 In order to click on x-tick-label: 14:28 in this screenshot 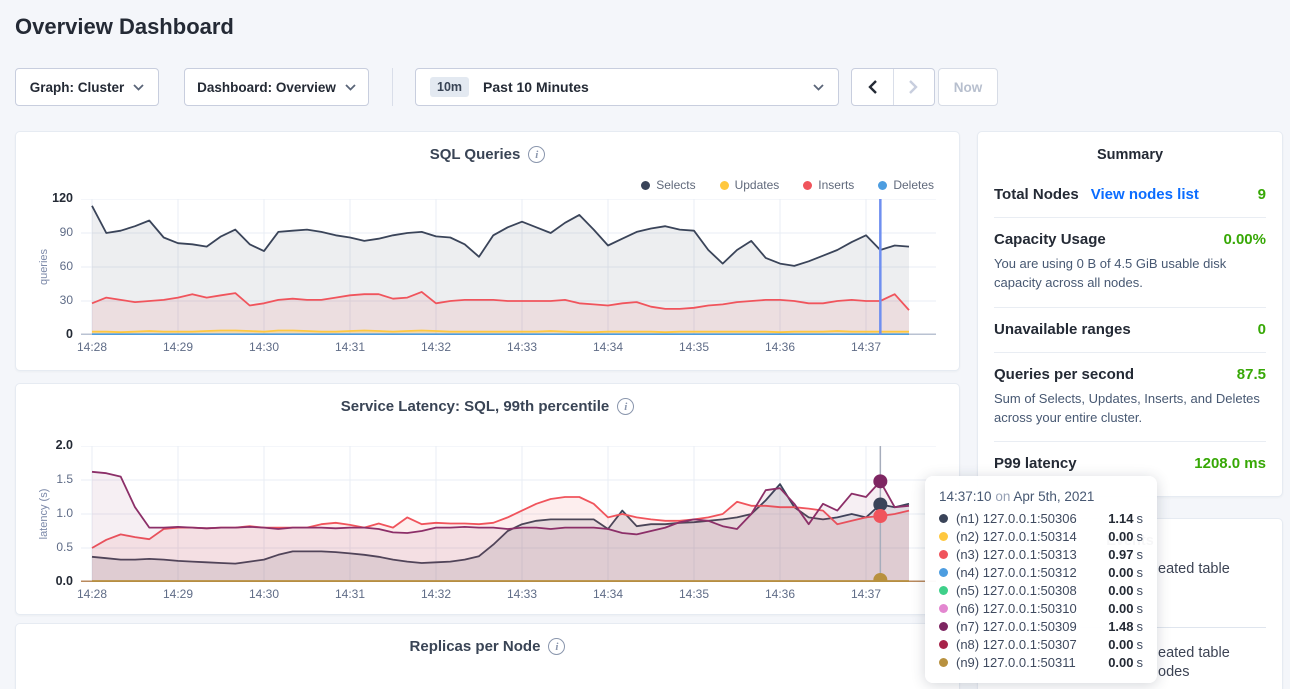, I will do `click(92, 594)`.